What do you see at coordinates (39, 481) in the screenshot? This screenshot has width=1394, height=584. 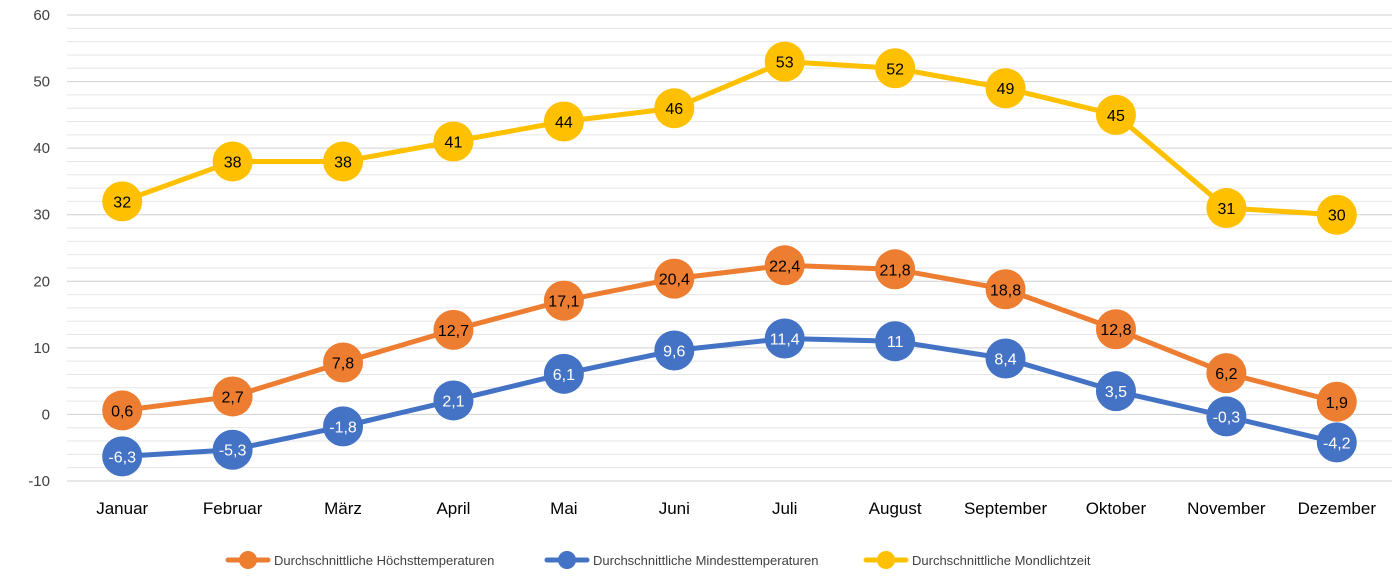 I see `y-tick-label: -10` at bounding box center [39, 481].